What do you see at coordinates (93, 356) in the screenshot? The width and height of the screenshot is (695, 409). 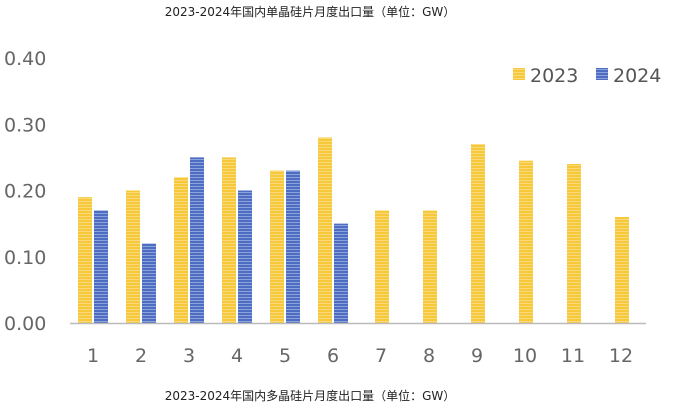 I see `x-tick-label: 1` at bounding box center [93, 356].